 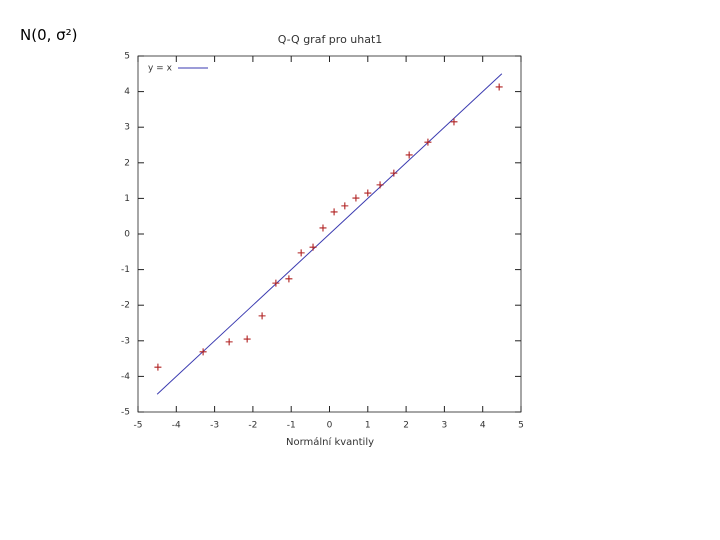 I want to click on y-tick-label: -1, so click(x=125, y=270).